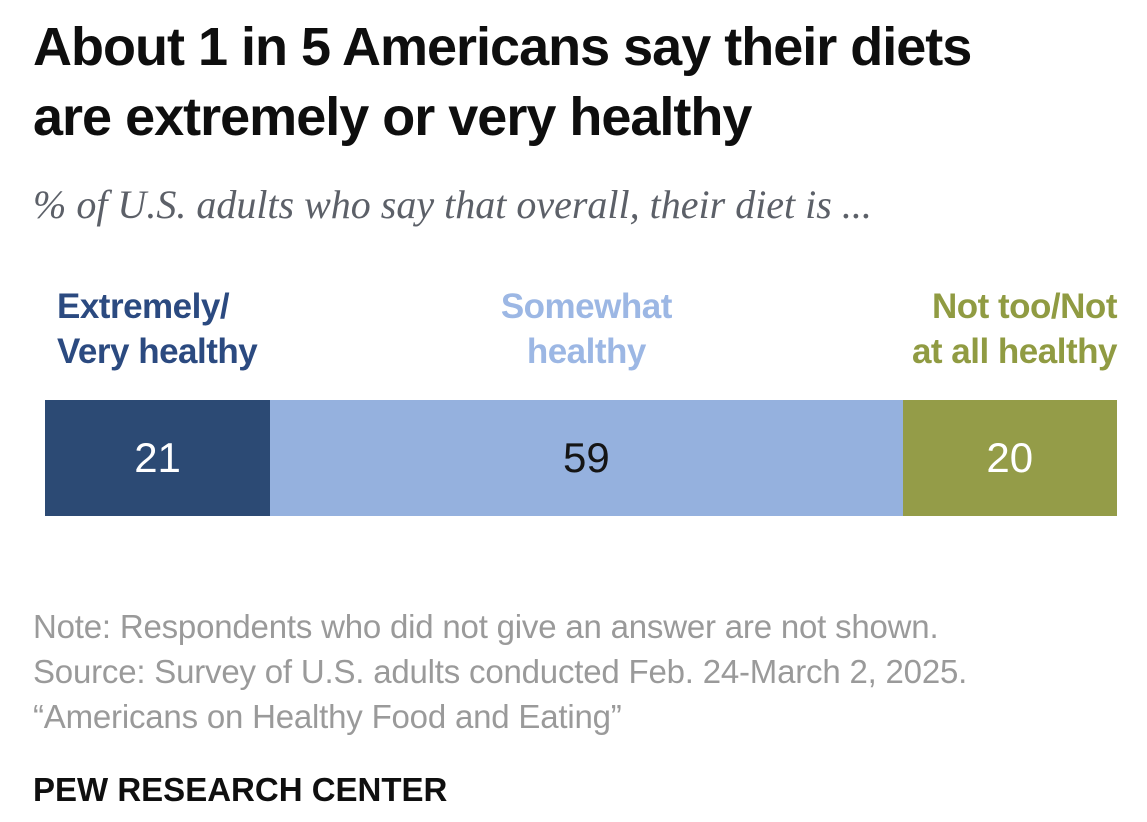  What do you see at coordinates (157, 329) in the screenshot?
I see `legend-label-extremely-very-healthy: Extremely/ Very healthy` at bounding box center [157, 329].